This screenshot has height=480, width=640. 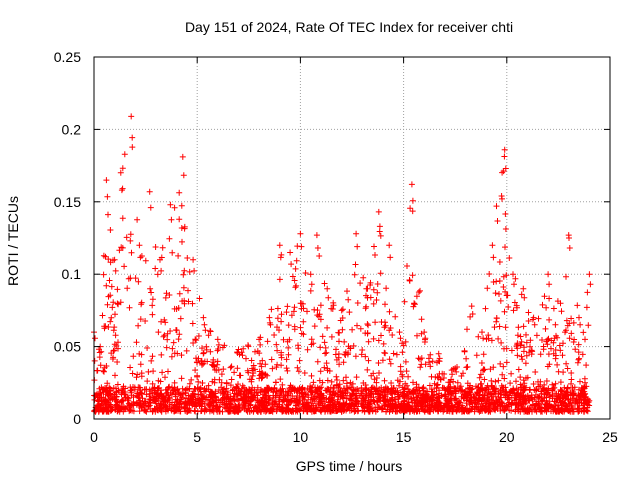 What do you see at coordinates (72, 129) in the screenshot?
I see `y-tick-label: 0.2` at bounding box center [72, 129].